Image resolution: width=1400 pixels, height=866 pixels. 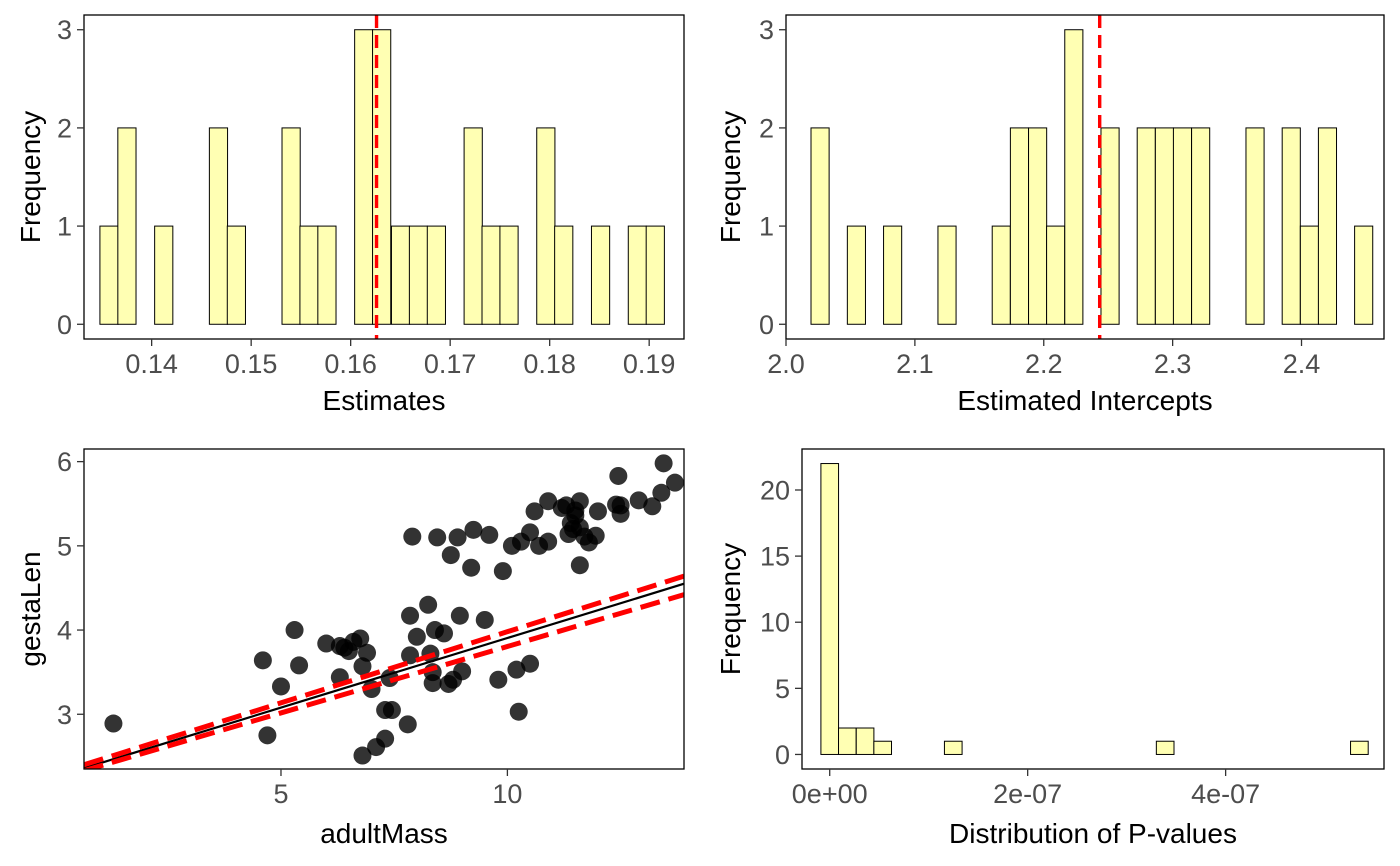 I want to click on y-tick-label: 4, so click(x=64, y=631).